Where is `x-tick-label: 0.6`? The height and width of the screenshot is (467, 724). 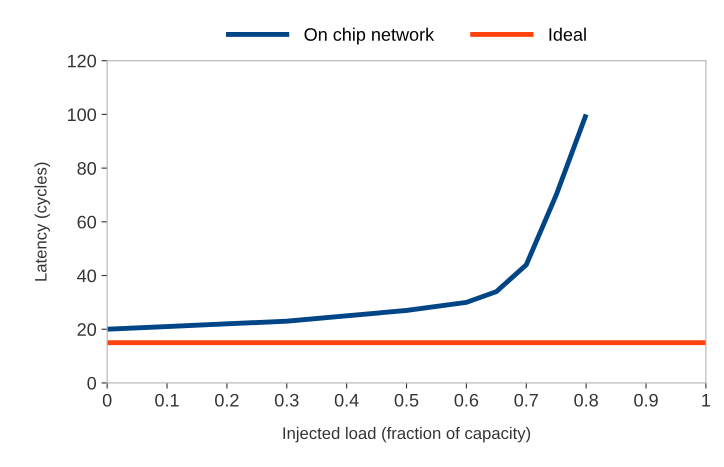 x-tick-label: 0.6 is located at coordinates (466, 400).